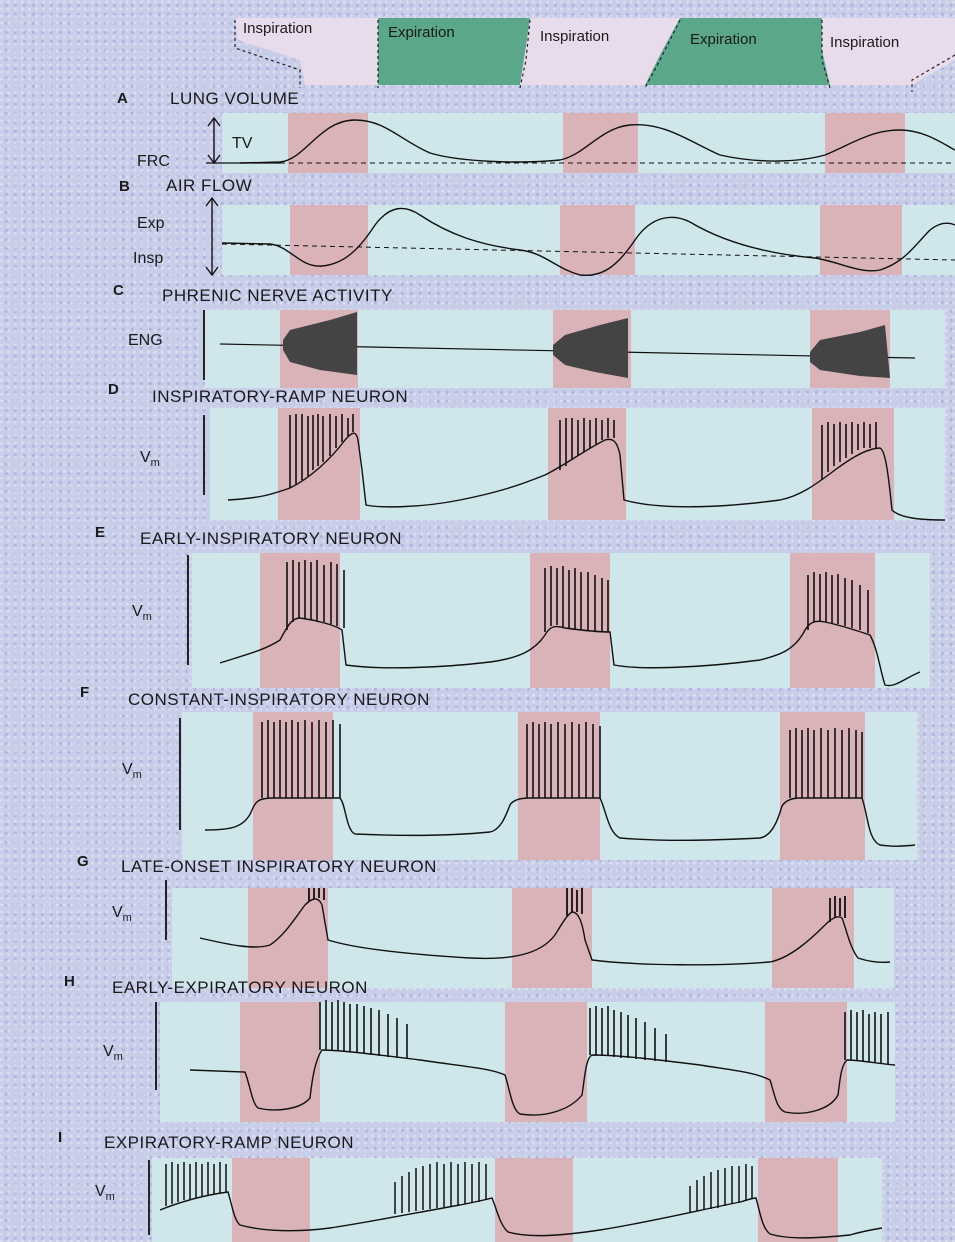  I want to click on panel-d-vm-label: Vm, so click(150, 459).